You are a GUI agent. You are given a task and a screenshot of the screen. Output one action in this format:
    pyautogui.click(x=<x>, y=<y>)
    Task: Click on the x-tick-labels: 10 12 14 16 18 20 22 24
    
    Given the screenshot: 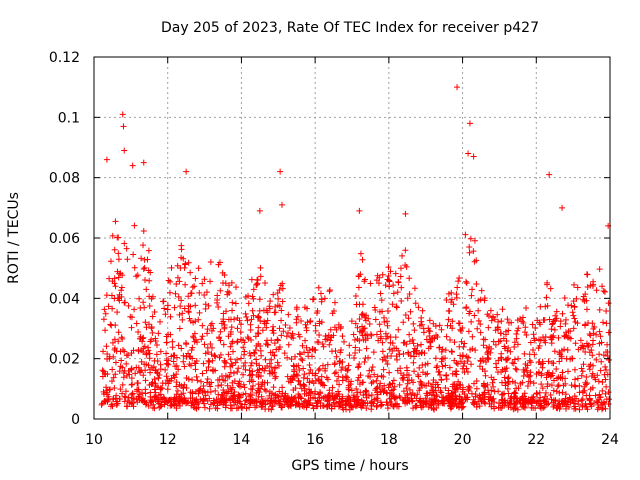 What is the action you would take?
    pyautogui.click(x=352, y=440)
    